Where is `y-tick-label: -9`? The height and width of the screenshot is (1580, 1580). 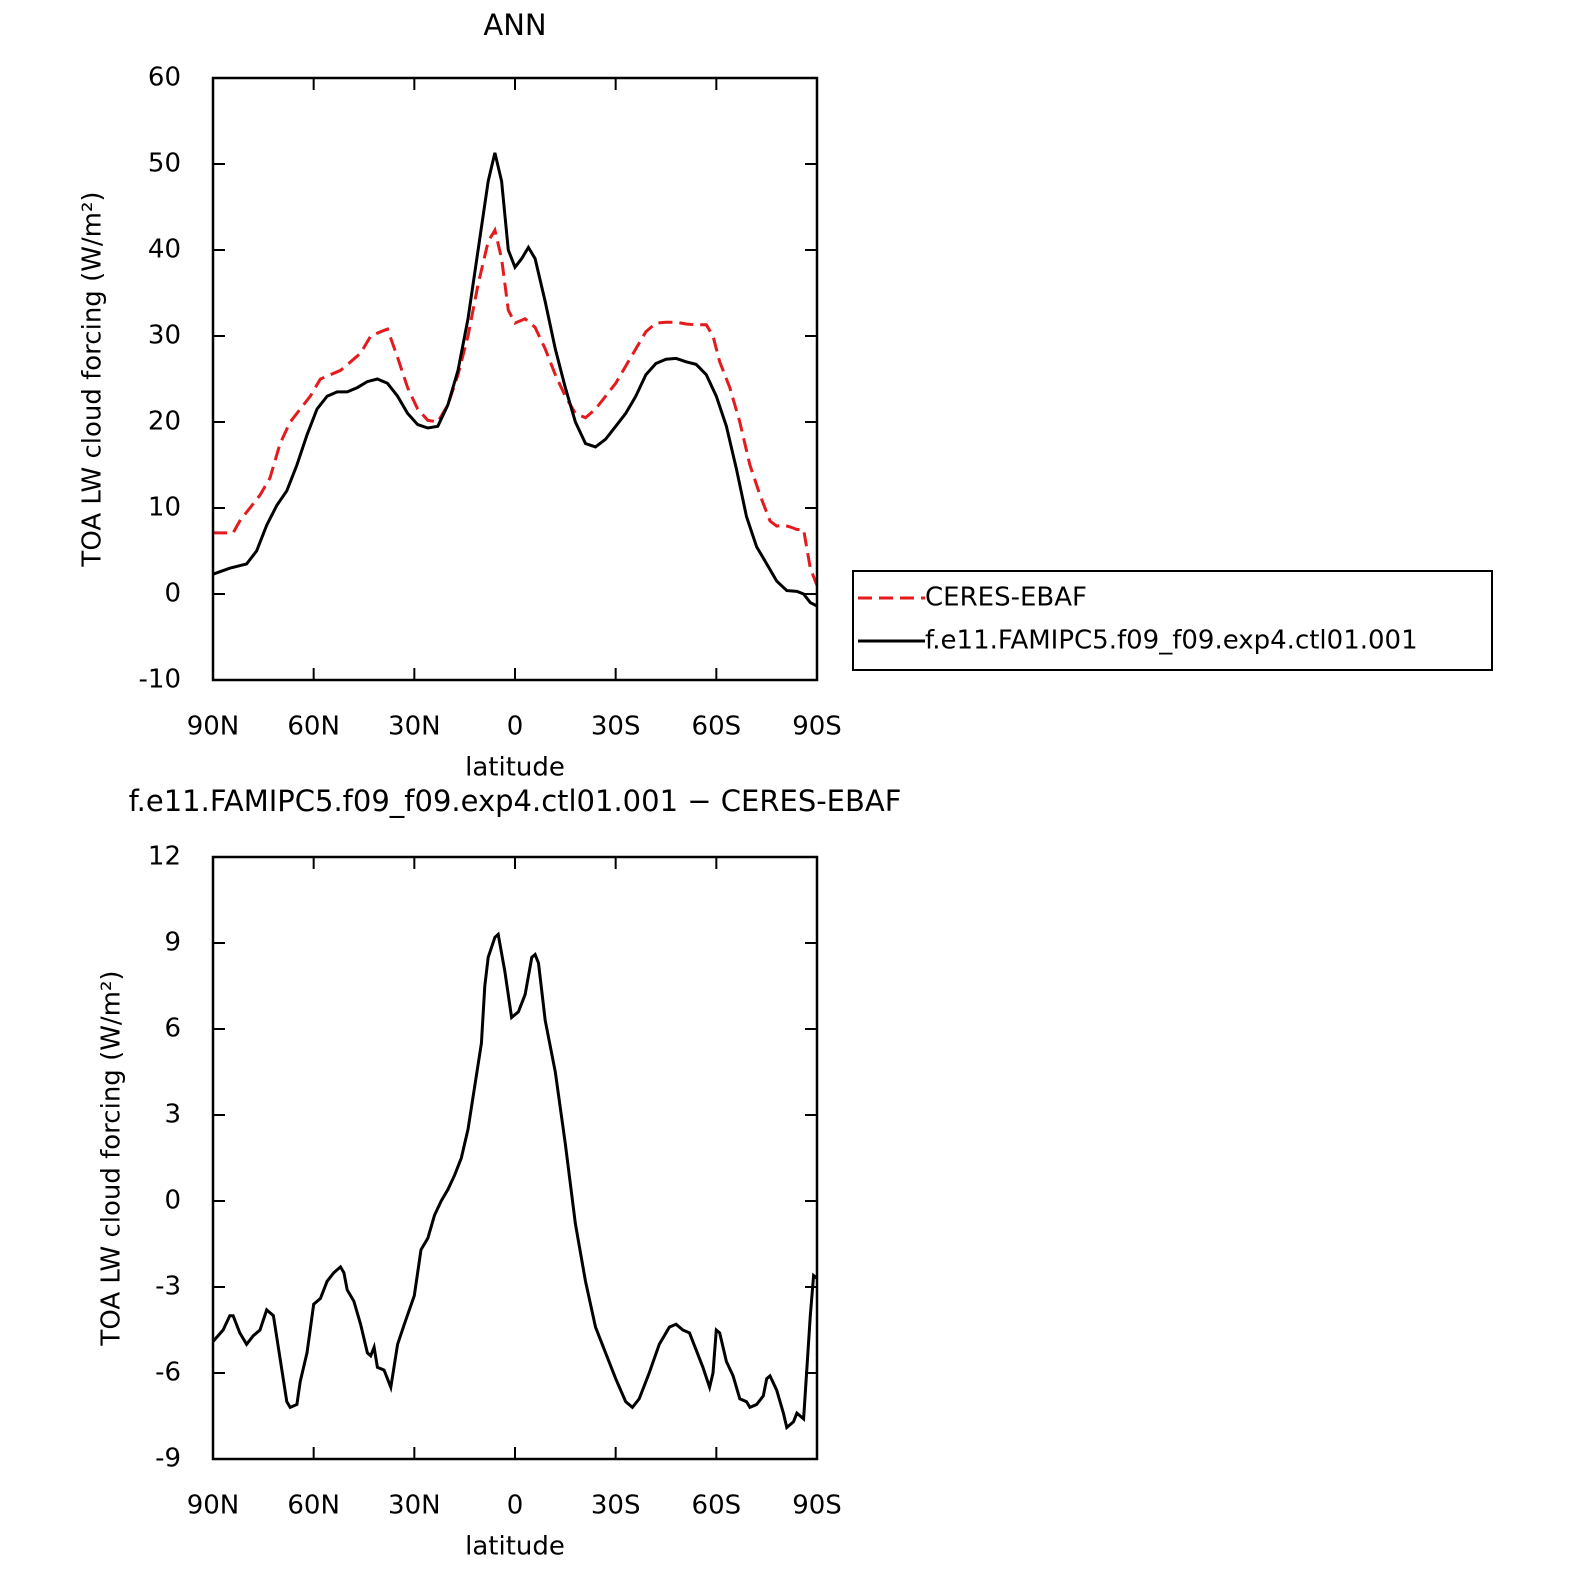
y-tick-label: -9 is located at coordinates (168, 1459).